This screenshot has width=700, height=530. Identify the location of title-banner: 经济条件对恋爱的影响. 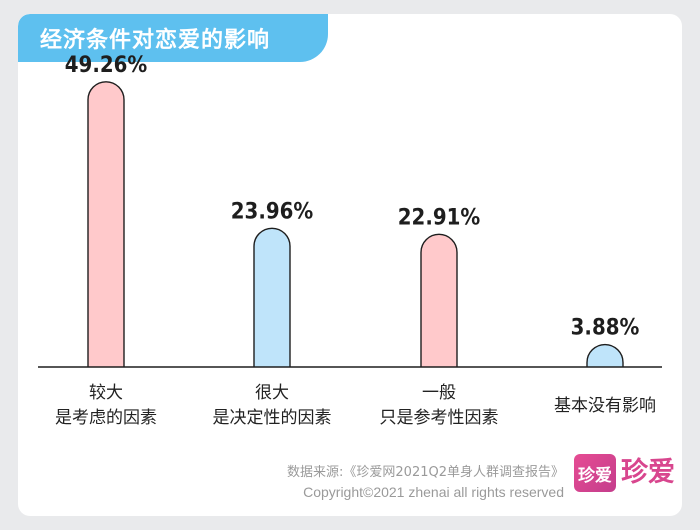
(173, 38).